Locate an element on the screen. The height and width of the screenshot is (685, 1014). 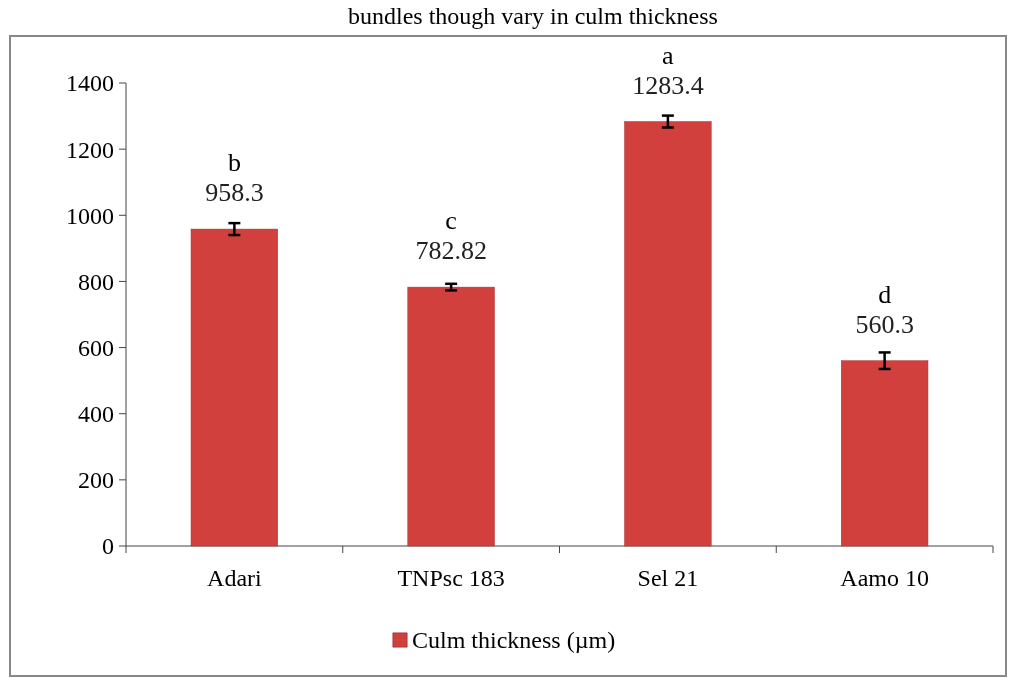
data-label: 782.82 is located at coordinates (451, 251).